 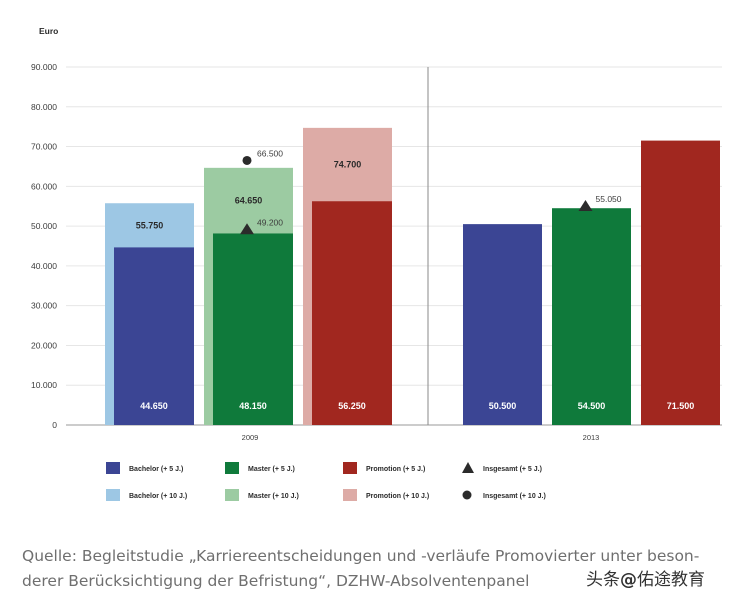 What do you see at coordinates (503, 406) in the screenshot?
I see `data-label: 50.500` at bounding box center [503, 406].